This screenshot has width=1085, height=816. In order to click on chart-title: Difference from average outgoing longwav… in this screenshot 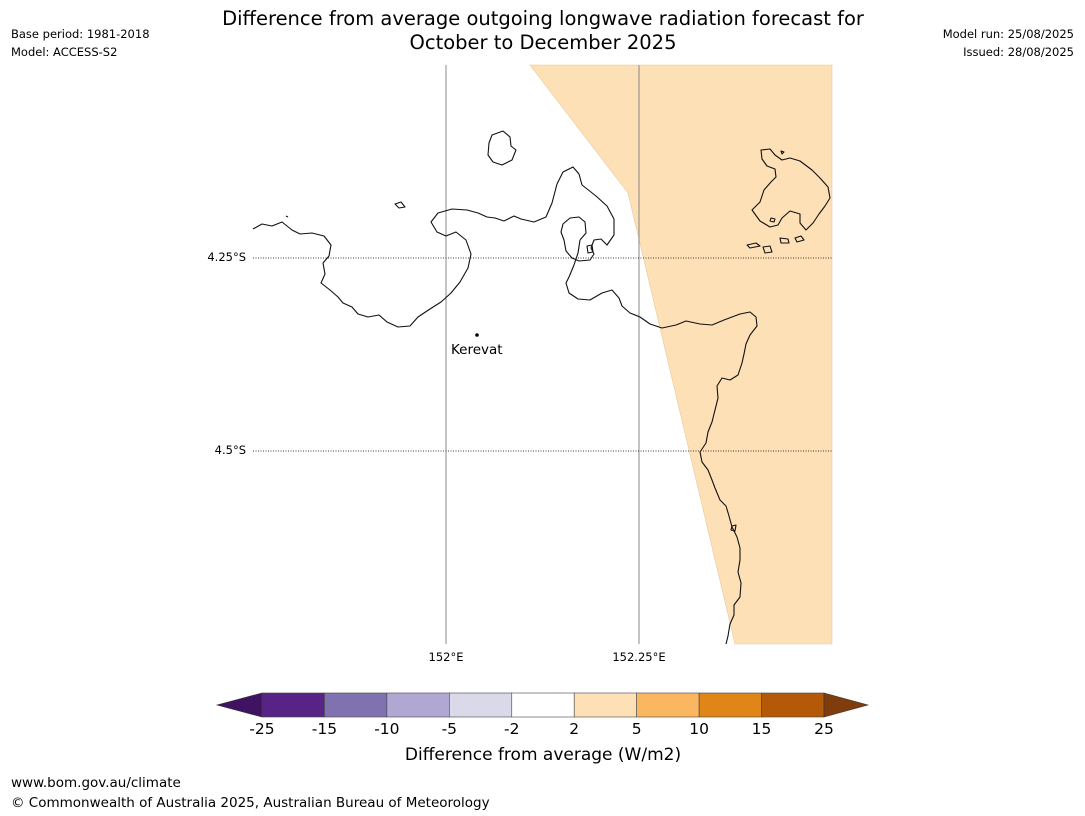, I will do `click(543, 31)`.